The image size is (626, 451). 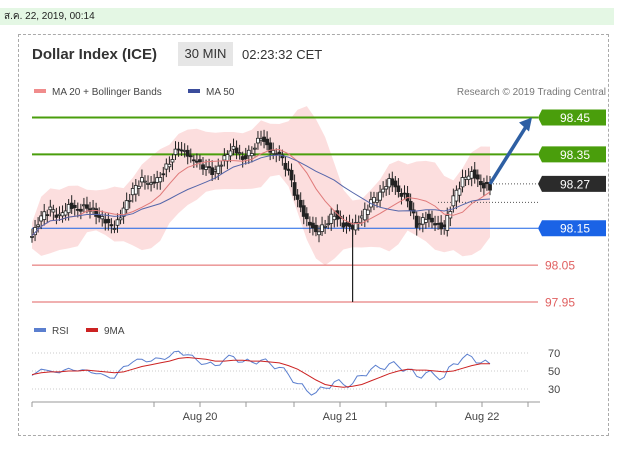 What do you see at coordinates (307, 16) in the screenshot?
I see `date-stamp: ส.ค. 22, 2019, 00:14` at bounding box center [307, 16].